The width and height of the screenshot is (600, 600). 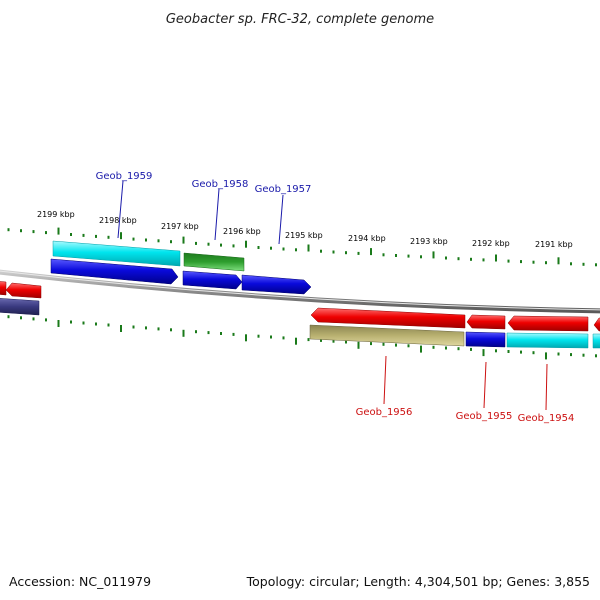 I want to click on gene-olive-bottom, so click(x=387, y=335).